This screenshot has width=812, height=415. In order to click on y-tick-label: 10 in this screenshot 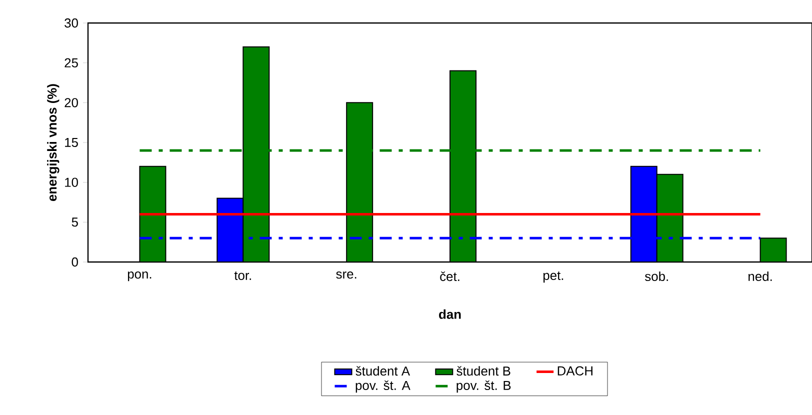, I will do `click(71, 182)`.